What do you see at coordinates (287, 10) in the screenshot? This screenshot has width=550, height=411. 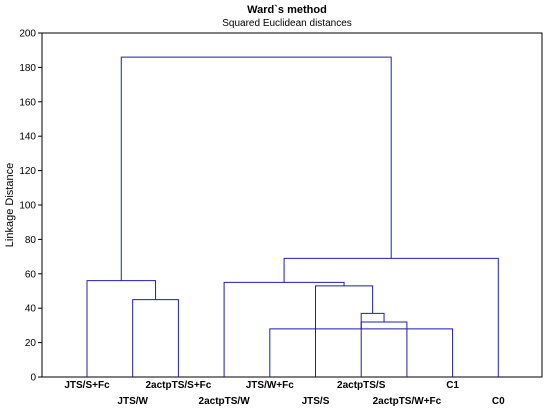 I see `chart-title: Ward`s method` at bounding box center [287, 10].